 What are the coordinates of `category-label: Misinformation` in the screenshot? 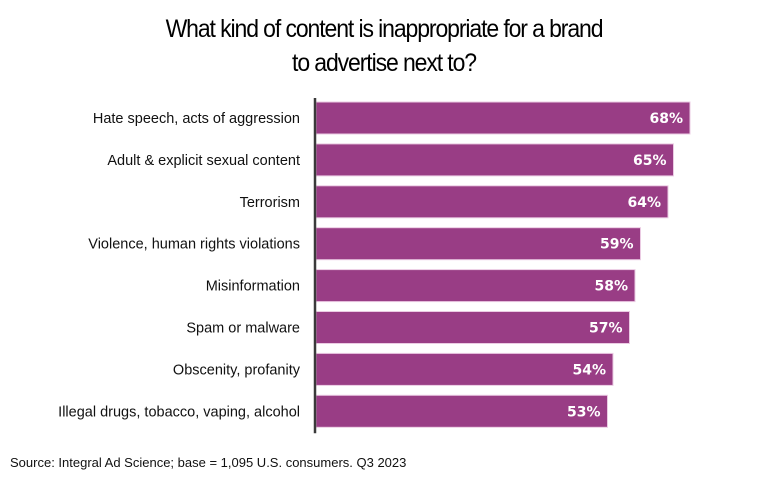 It's located at (253, 287).